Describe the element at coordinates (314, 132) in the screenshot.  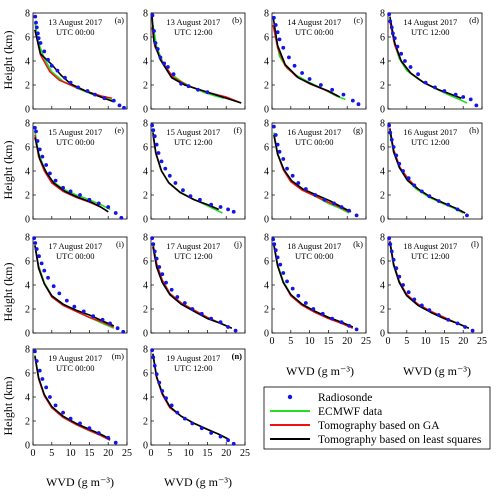
I see `panel-date: 16 August 2017` at that location.